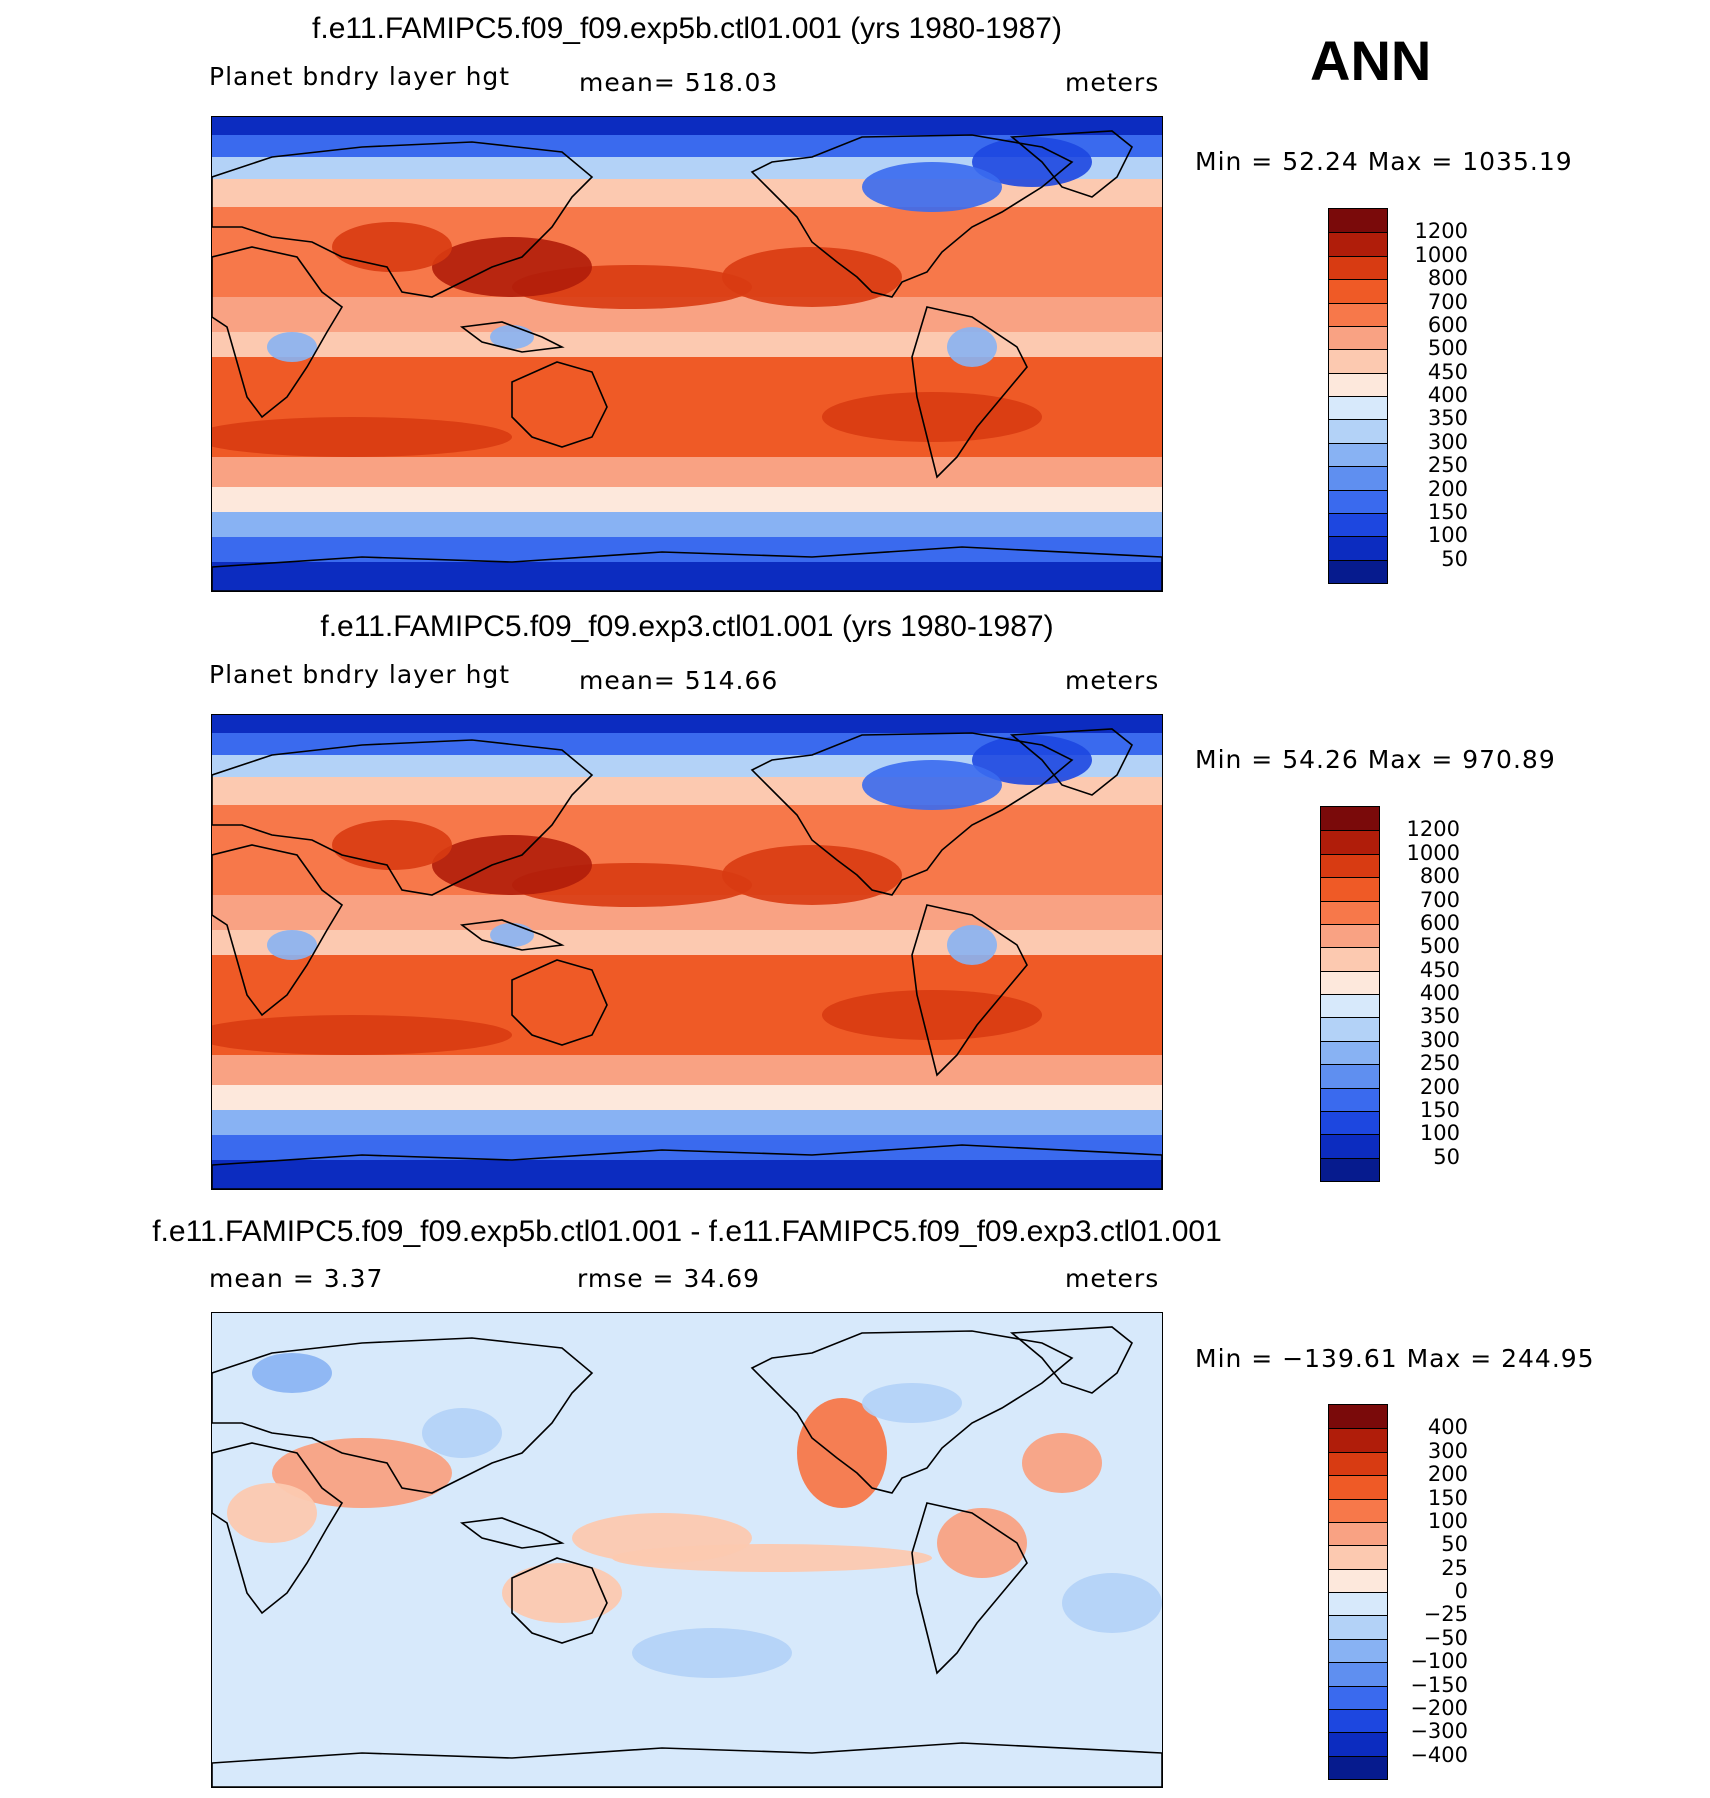  What do you see at coordinates (1447, 441) in the screenshot?
I see `colorbar-label: 300` at bounding box center [1447, 441].